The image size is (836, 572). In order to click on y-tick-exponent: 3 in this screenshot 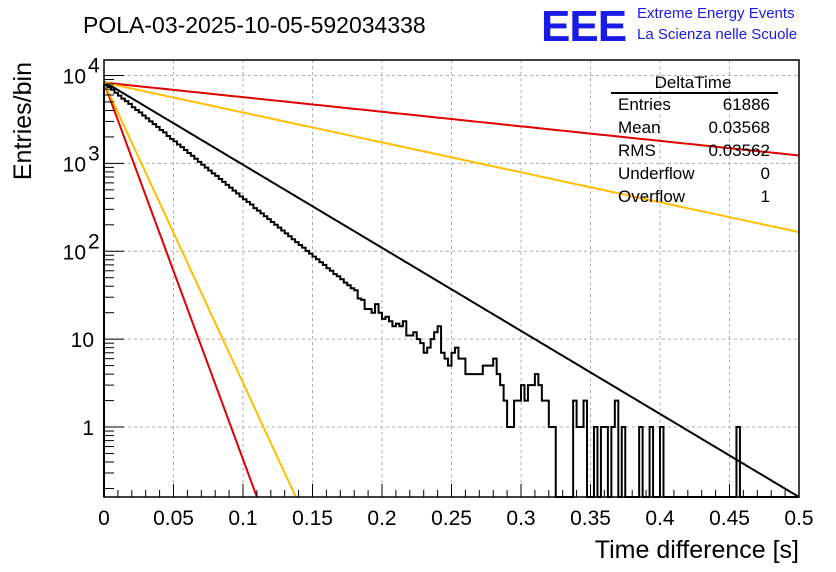, I will do `click(94, 153)`.